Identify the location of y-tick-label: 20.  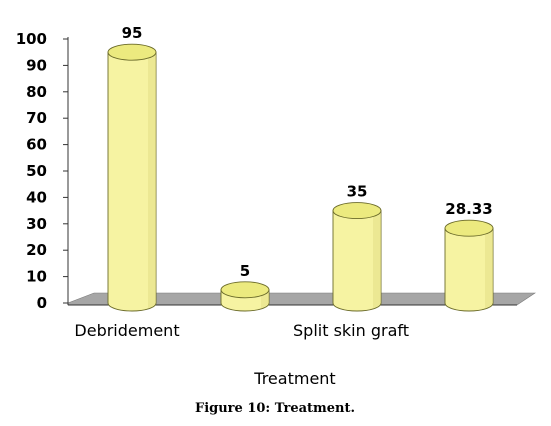
(36, 250).